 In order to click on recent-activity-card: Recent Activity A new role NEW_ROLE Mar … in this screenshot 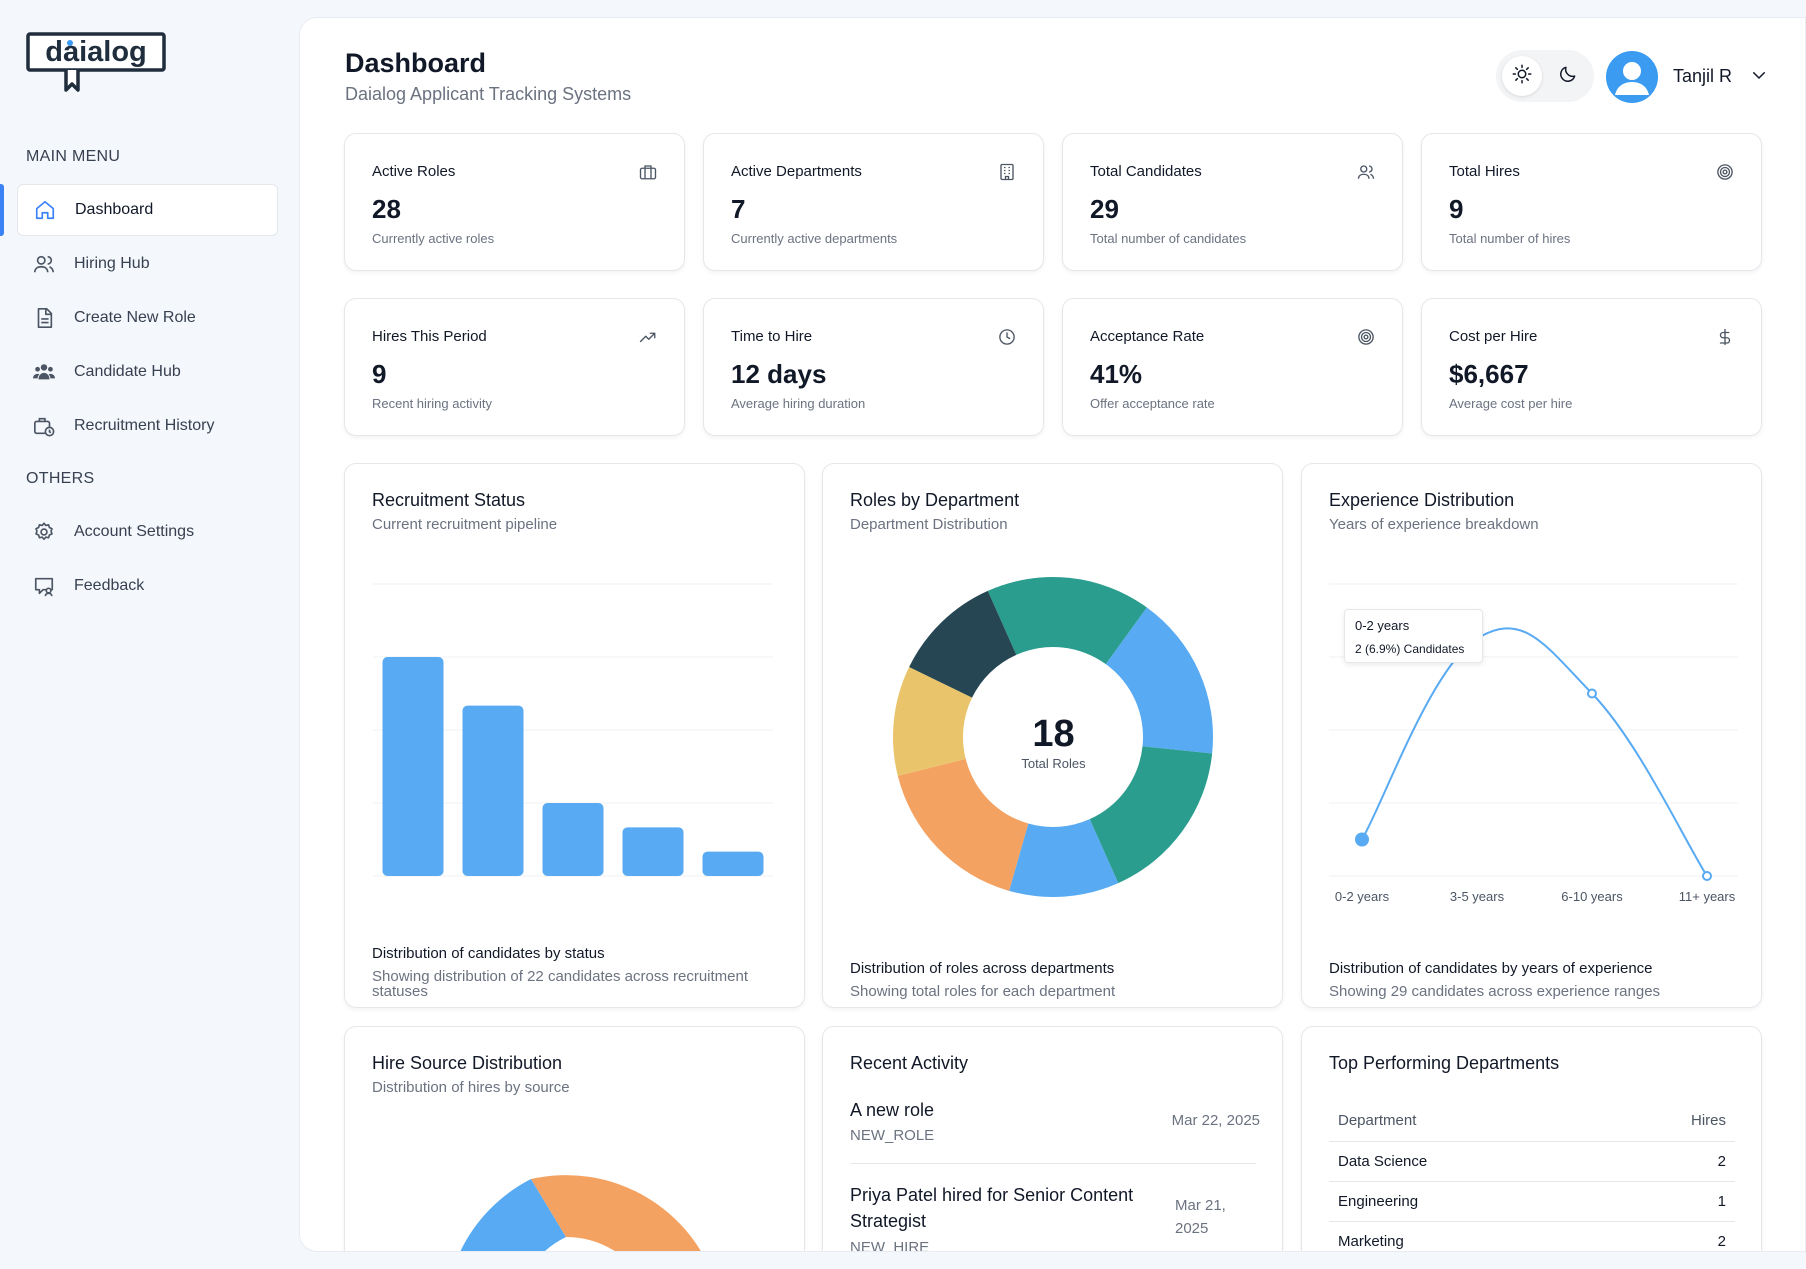, I will do `click(1052, 1139)`.